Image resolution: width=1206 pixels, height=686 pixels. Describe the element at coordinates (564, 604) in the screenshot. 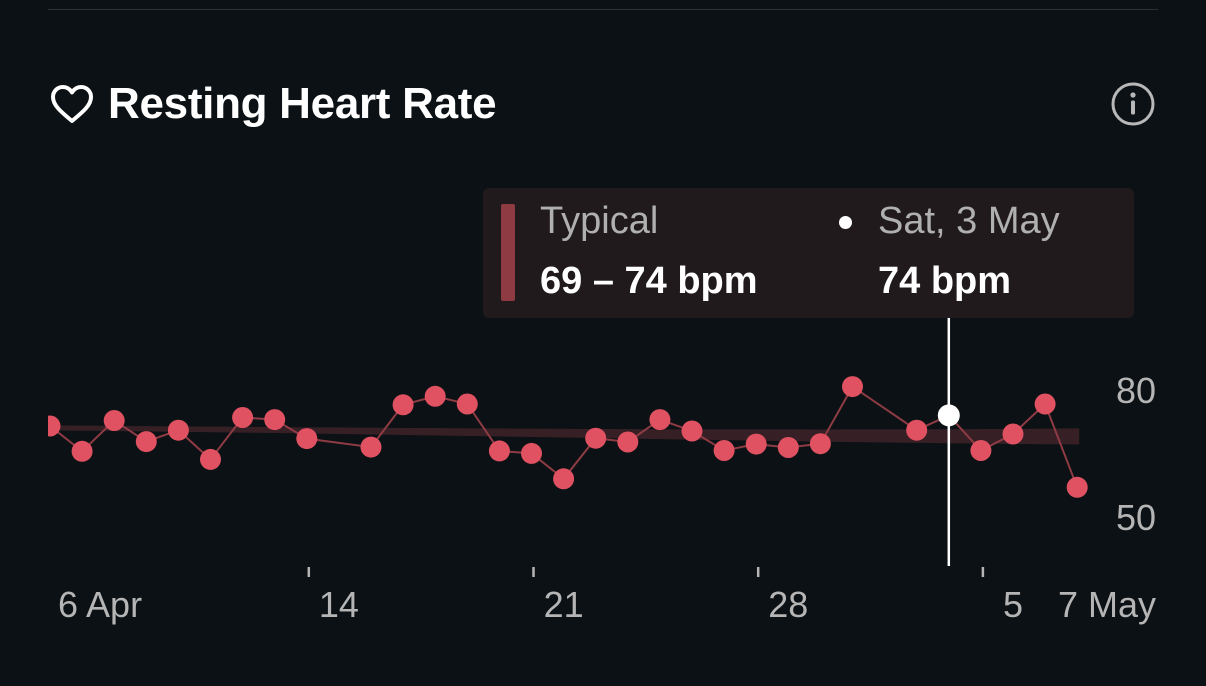

I see `x-tick-label: 21` at that location.